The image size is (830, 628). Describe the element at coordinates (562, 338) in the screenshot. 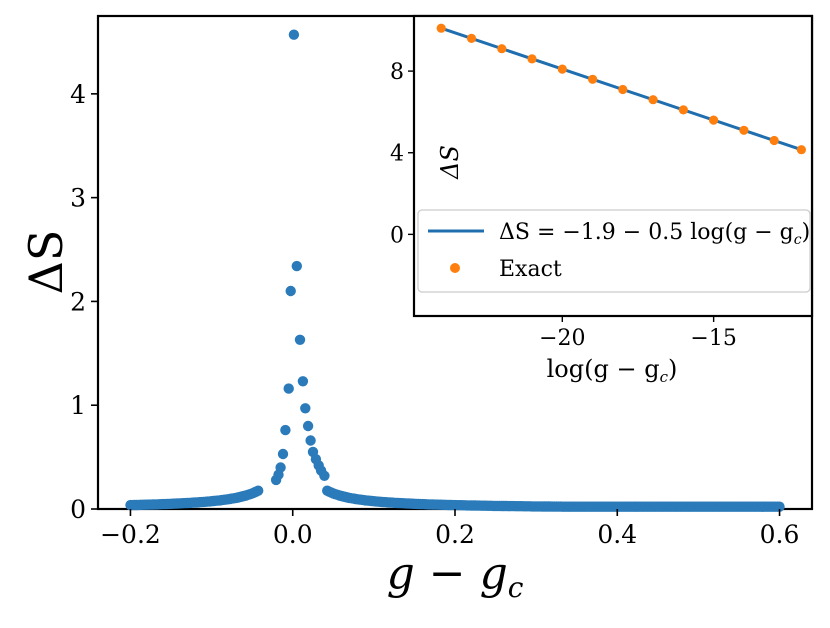

I see `inset-x-tick-label: −20` at that location.